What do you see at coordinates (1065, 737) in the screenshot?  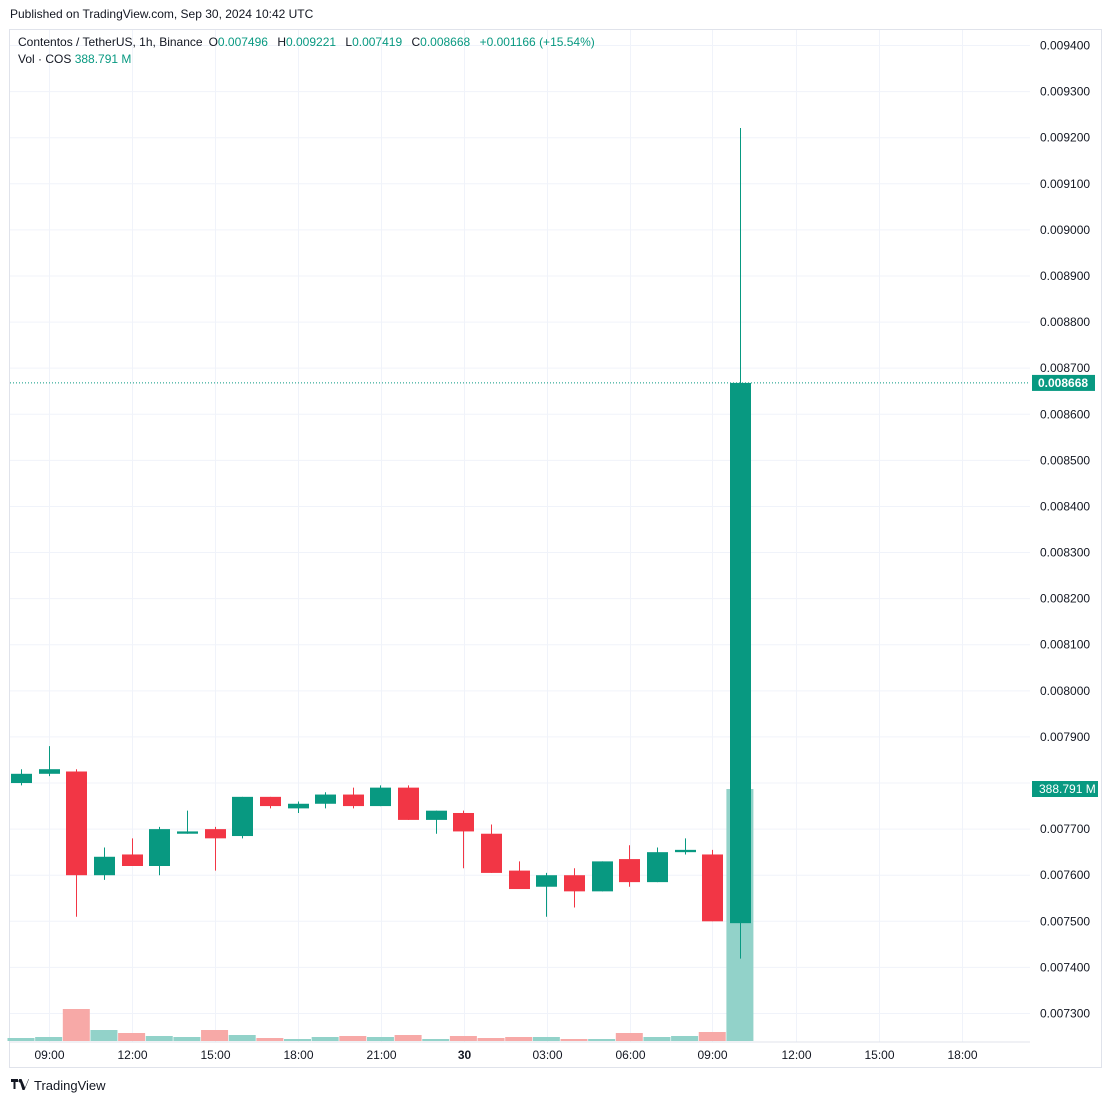 I see `price-tick-label: 0.007900` at bounding box center [1065, 737].